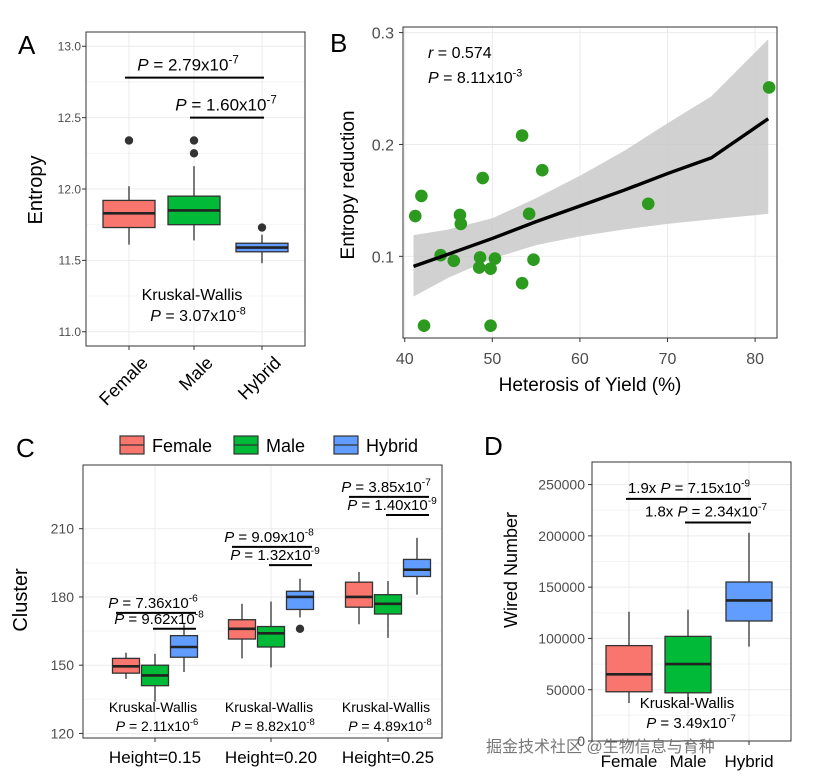 This screenshot has width=840, height=780. What do you see at coordinates (561, 485) in the screenshot?
I see `y-tick-label: 250000` at bounding box center [561, 485].